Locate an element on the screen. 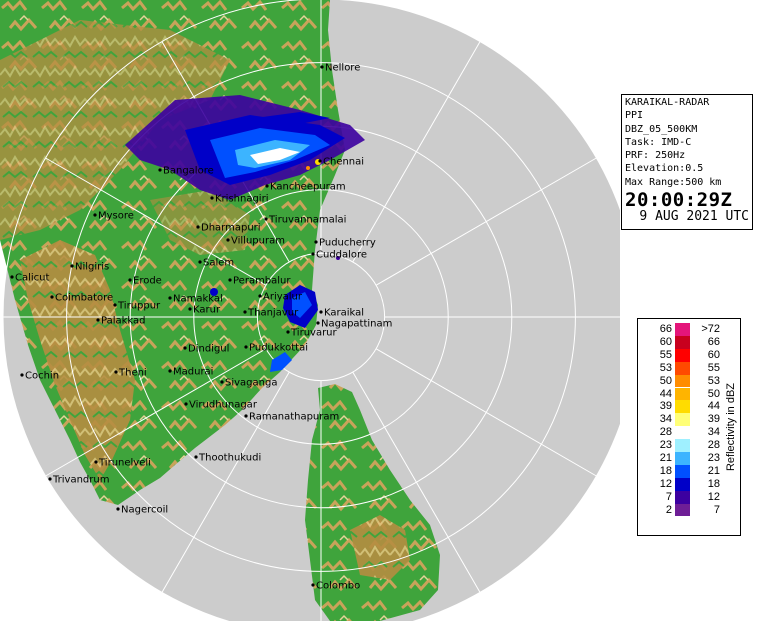 The image size is (759, 621). legend-upper-value: 53 is located at coordinates (713, 380).